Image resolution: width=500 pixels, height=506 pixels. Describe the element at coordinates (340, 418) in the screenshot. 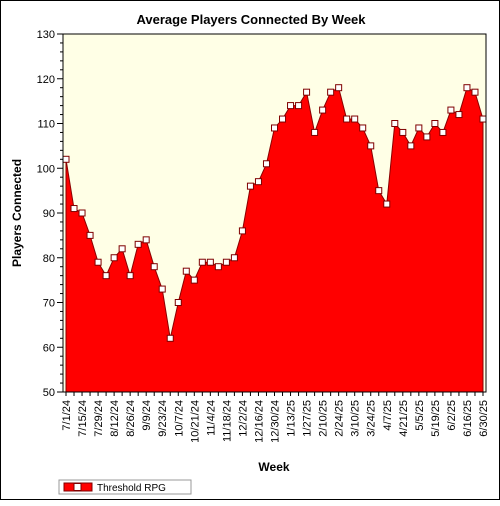

I see `x-tick-label: 2/24/25` at that location.